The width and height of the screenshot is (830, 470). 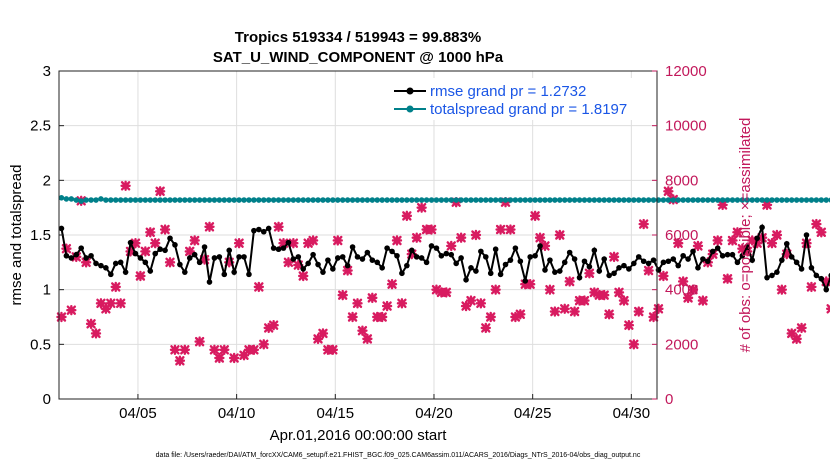 I want to click on x-tick-label: 04/15, so click(x=336, y=413).